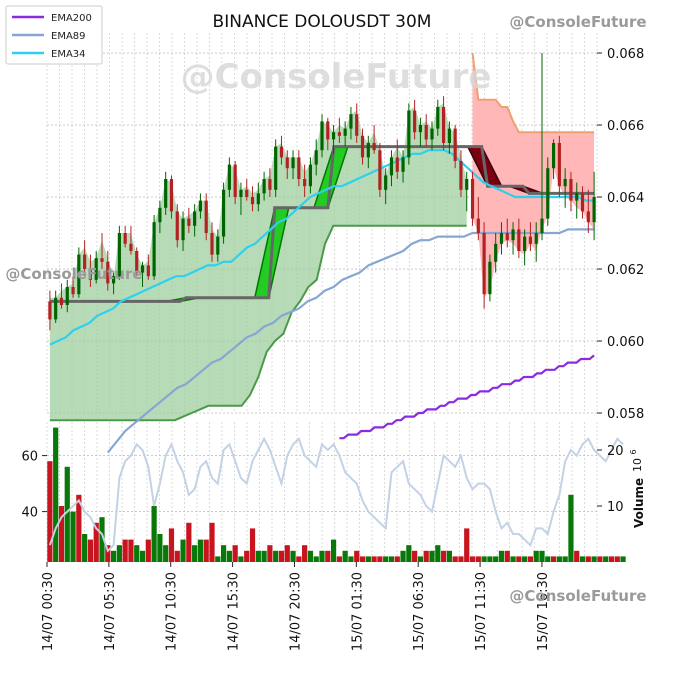 The height and width of the screenshot is (694, 690). Describe the element at coordinates (577, 22) in the screenshot. I see `watermark-top-right: @ConsoleFuture` at that location.